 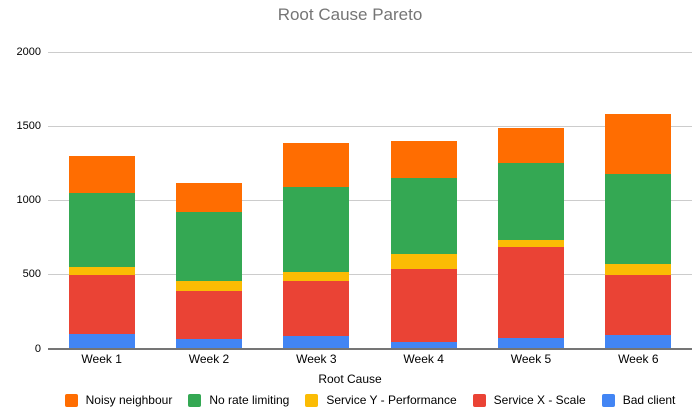 What do you see at coordinates (649, 400) in the screenshot?
I see `legend-item-label: Bad client` at bounding box center [649, 400].